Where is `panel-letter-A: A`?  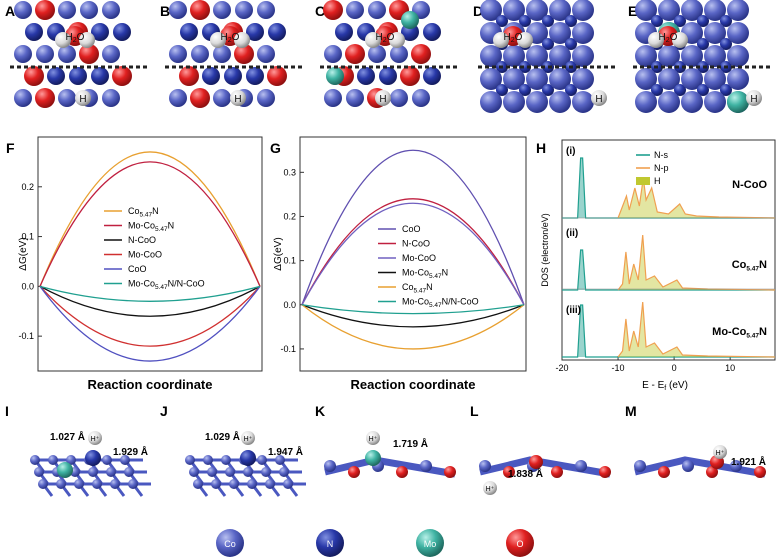 panel-letter-A: A is located at coordinates (10, 11).